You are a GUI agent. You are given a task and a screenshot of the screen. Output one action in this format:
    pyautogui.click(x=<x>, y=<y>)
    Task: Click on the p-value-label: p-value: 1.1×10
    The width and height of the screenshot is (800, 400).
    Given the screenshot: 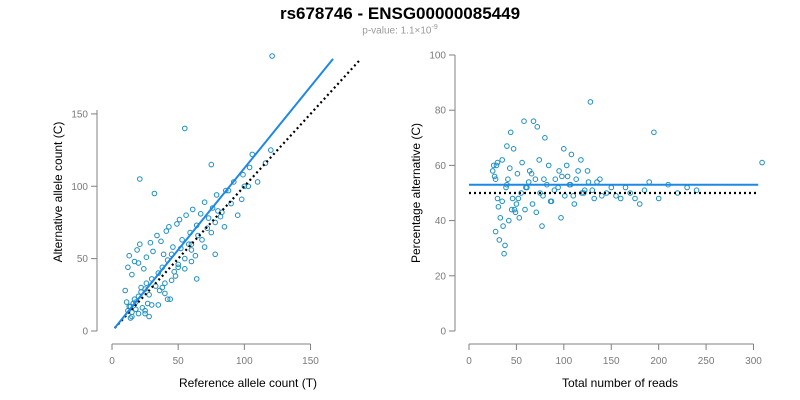 What is the action you would take?
    pyautogui.click(x=397, y=31)
    